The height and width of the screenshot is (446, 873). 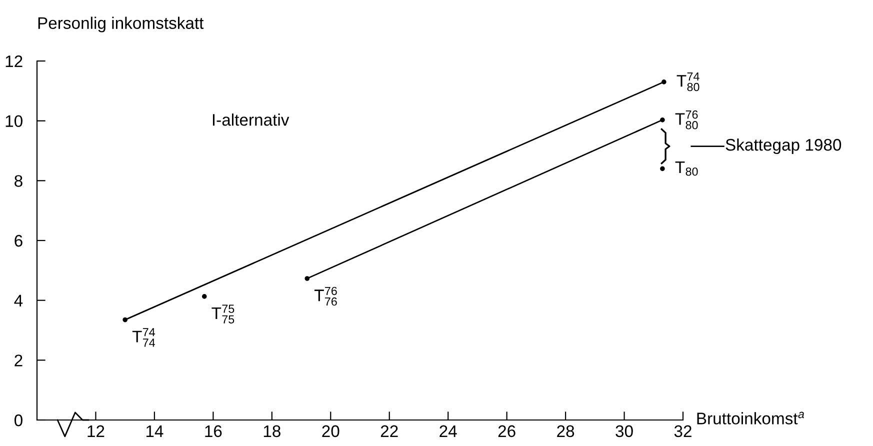 I want to click on y-tick-label: 12, so click(x=14, y=61).